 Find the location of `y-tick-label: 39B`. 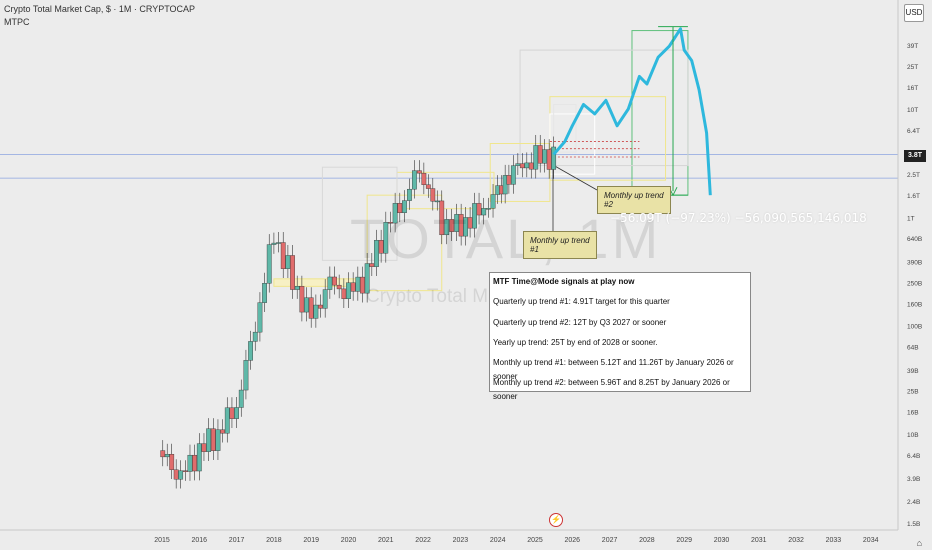

y-tick-label: 39B is located at coordinates (913, 371).